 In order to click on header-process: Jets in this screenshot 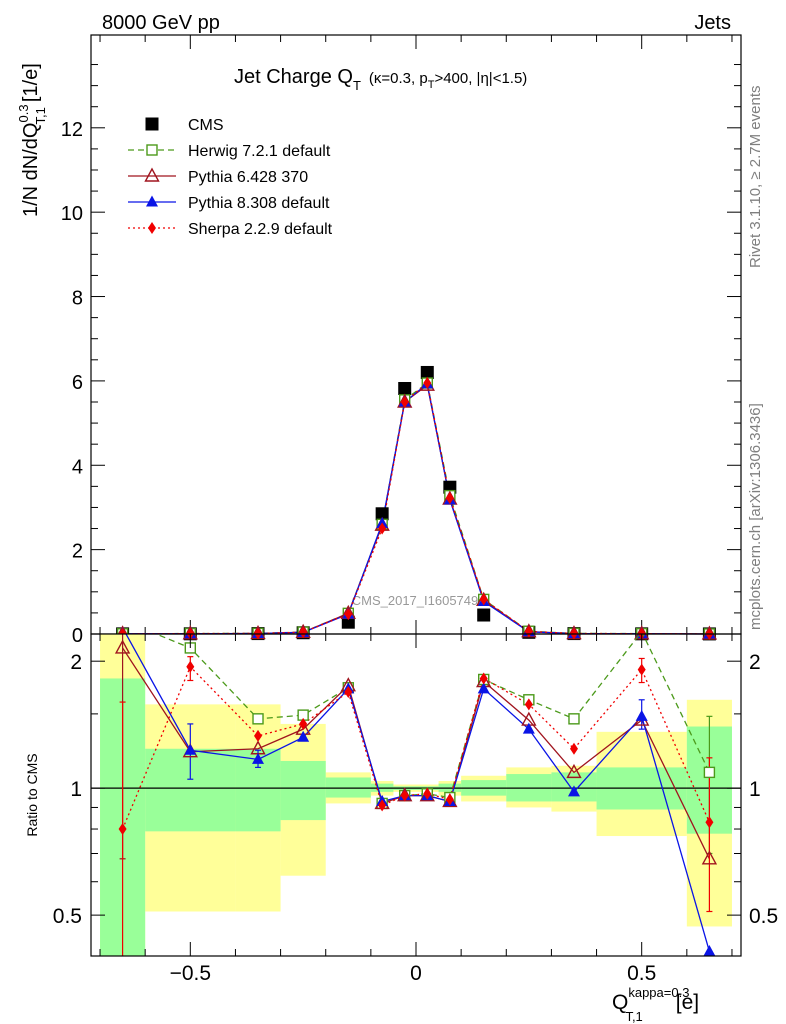, I will do `click(712, 23)`.